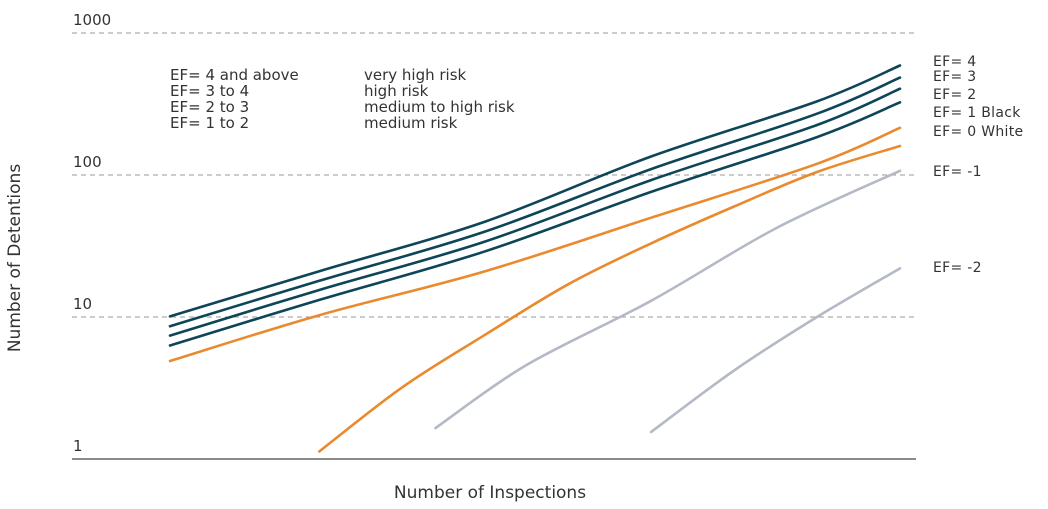 The image size is (1048, 509). I want to click on series-label-8: EF= -2, so click(957, 268).